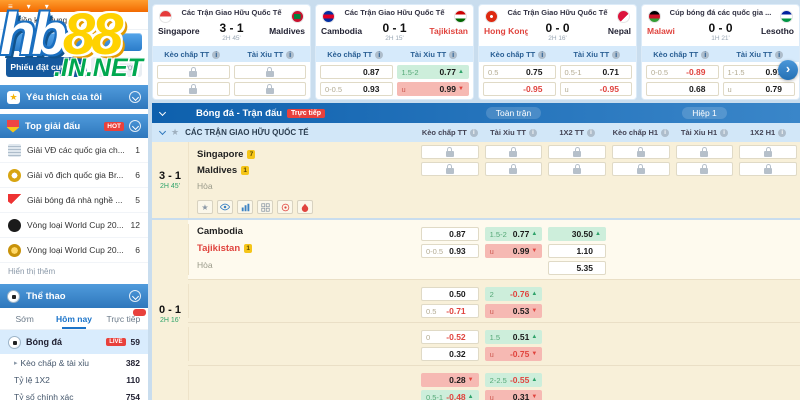  What do you see at coordinates (175, 132) in the screenshot?
I see `star-icon: ★` at bounding box center [175, 132].